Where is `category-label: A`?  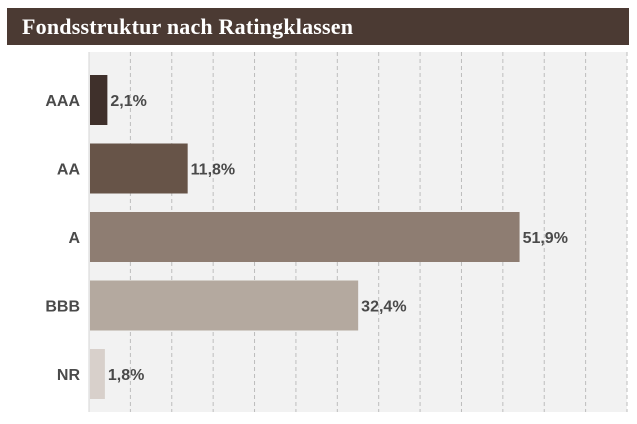 category-label: A is located at coordinates (74, 238).